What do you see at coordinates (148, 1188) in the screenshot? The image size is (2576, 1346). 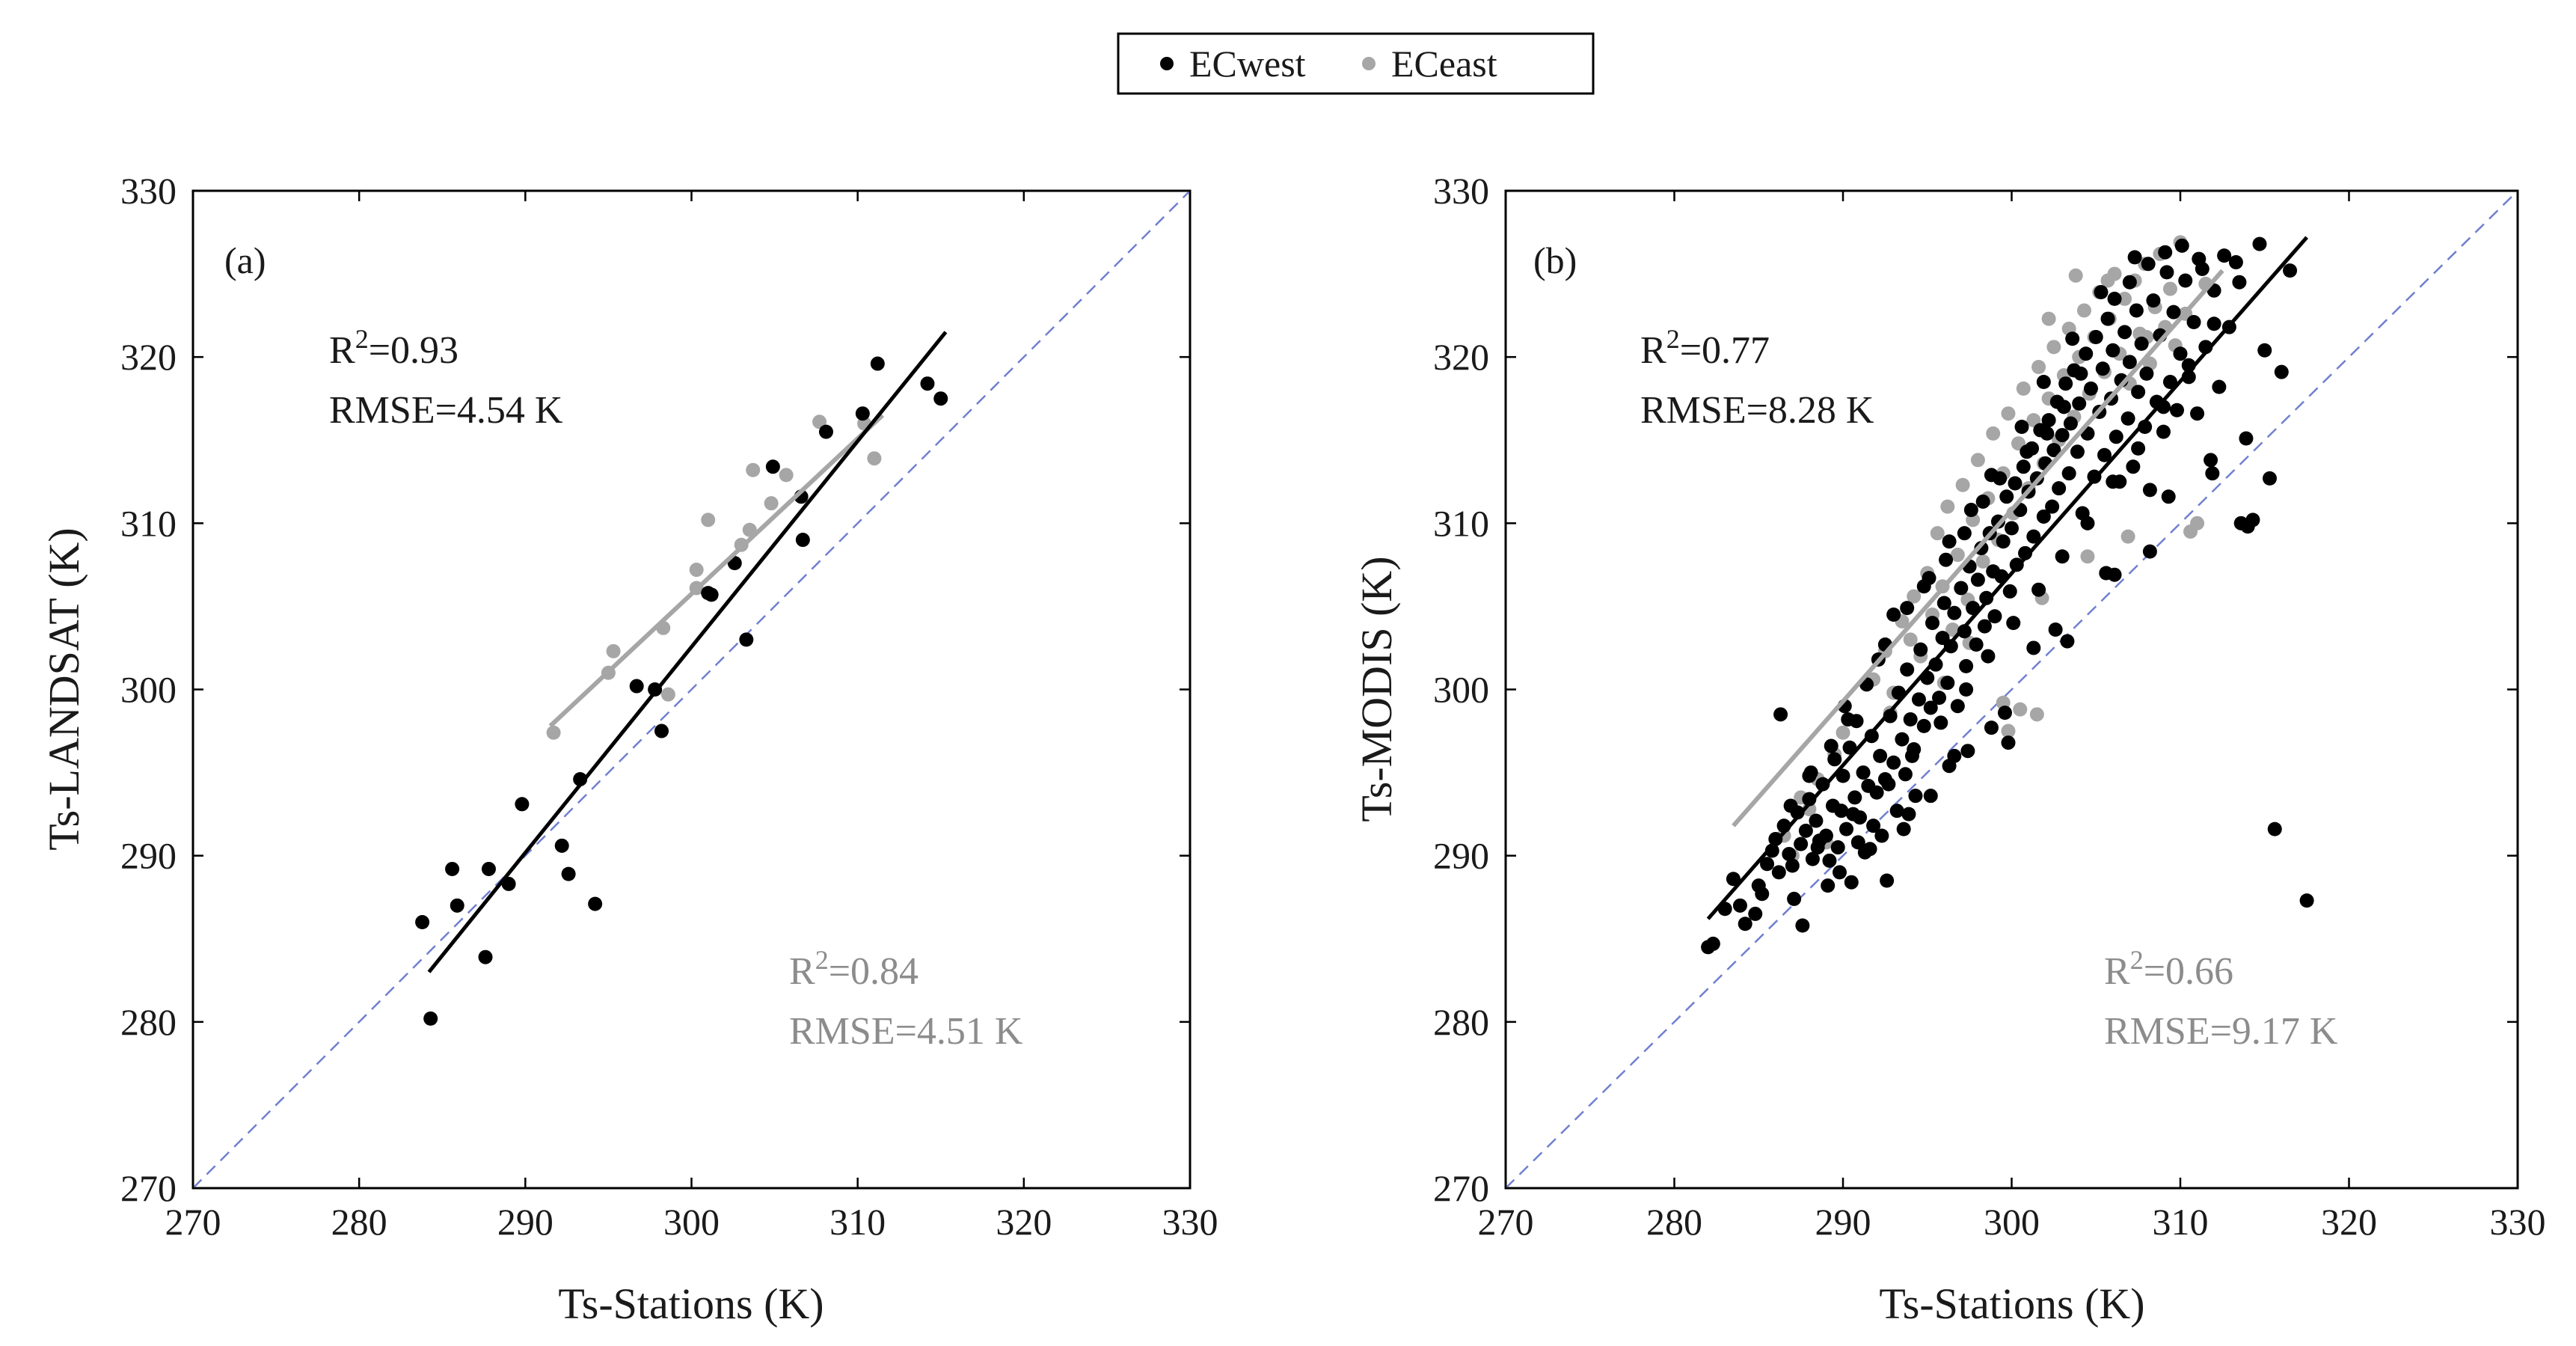 I see `y-tick-label: 270` at bounding box center [148, 1188].